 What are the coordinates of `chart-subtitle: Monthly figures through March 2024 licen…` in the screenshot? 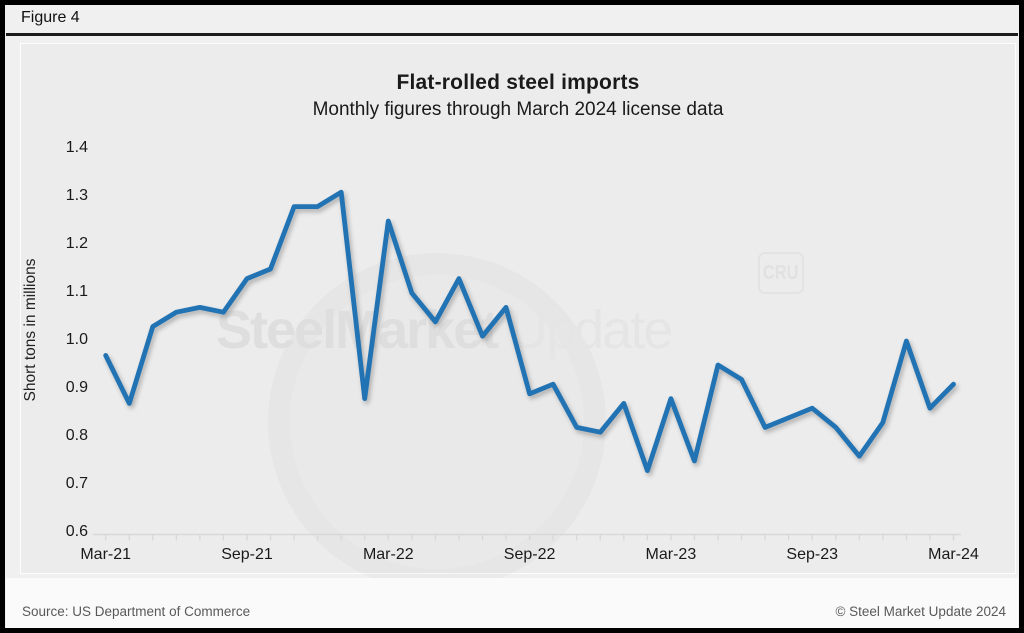 It's located at (518, 109).